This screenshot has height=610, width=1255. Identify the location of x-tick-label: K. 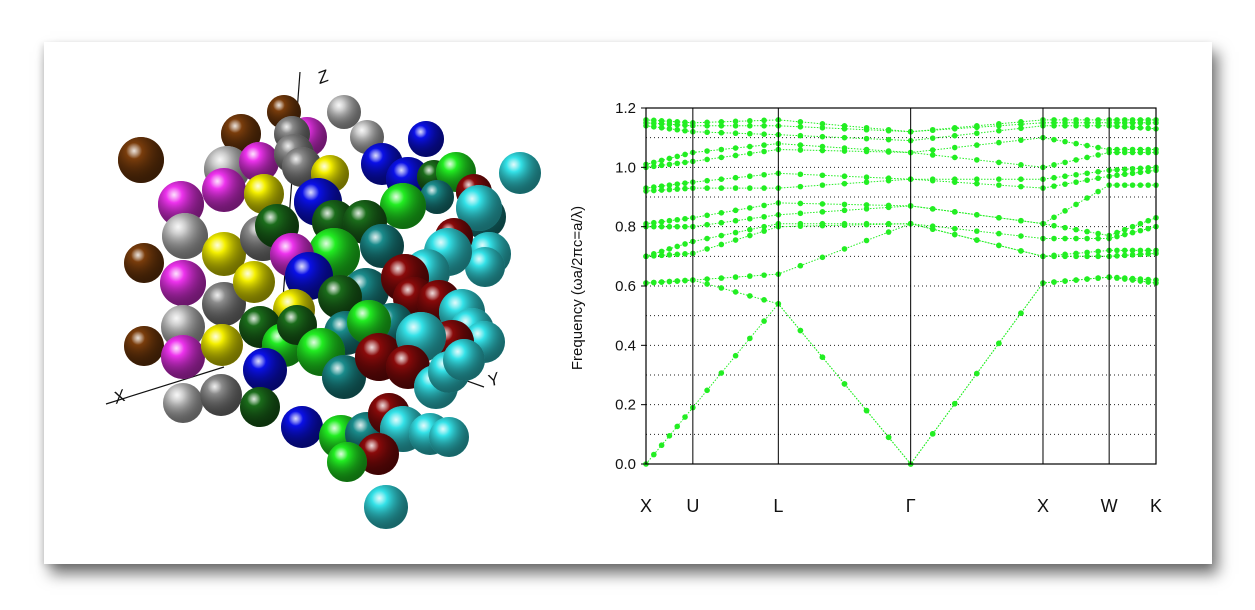
(1156, 506).